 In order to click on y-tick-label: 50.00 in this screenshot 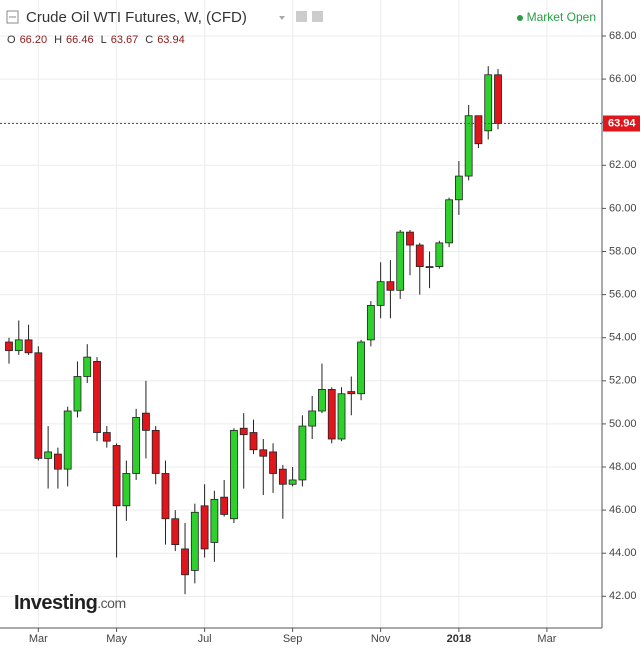, I will do `click(623, 424)`.